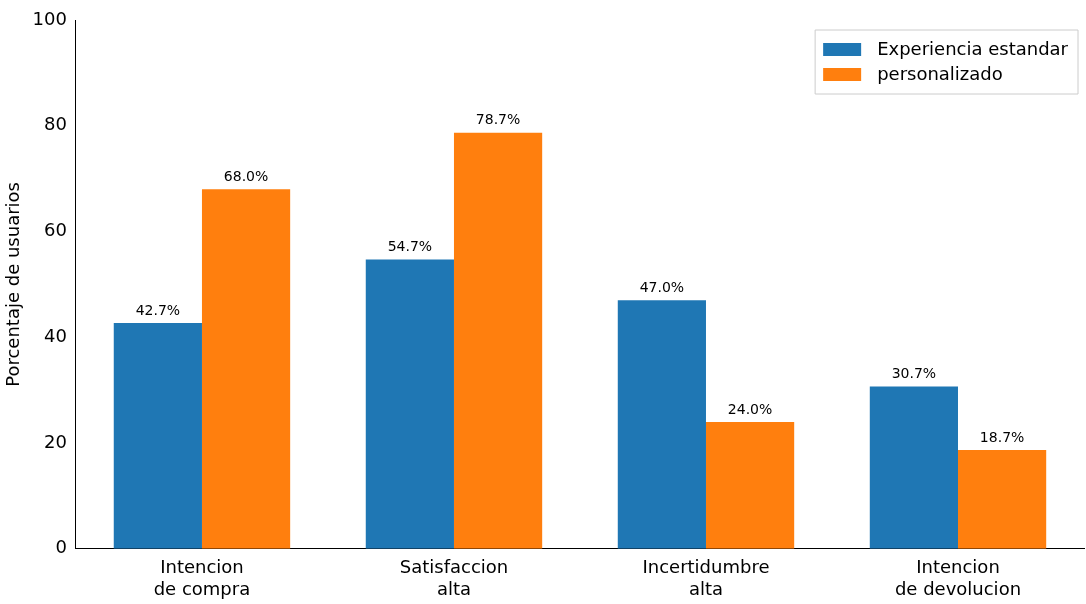 This screenshot has height=604, width=1086. What do you see at coordinates (55, 441) in the screenshot?
I see `y-tick-label: 20` at bounding box center [55, 441].